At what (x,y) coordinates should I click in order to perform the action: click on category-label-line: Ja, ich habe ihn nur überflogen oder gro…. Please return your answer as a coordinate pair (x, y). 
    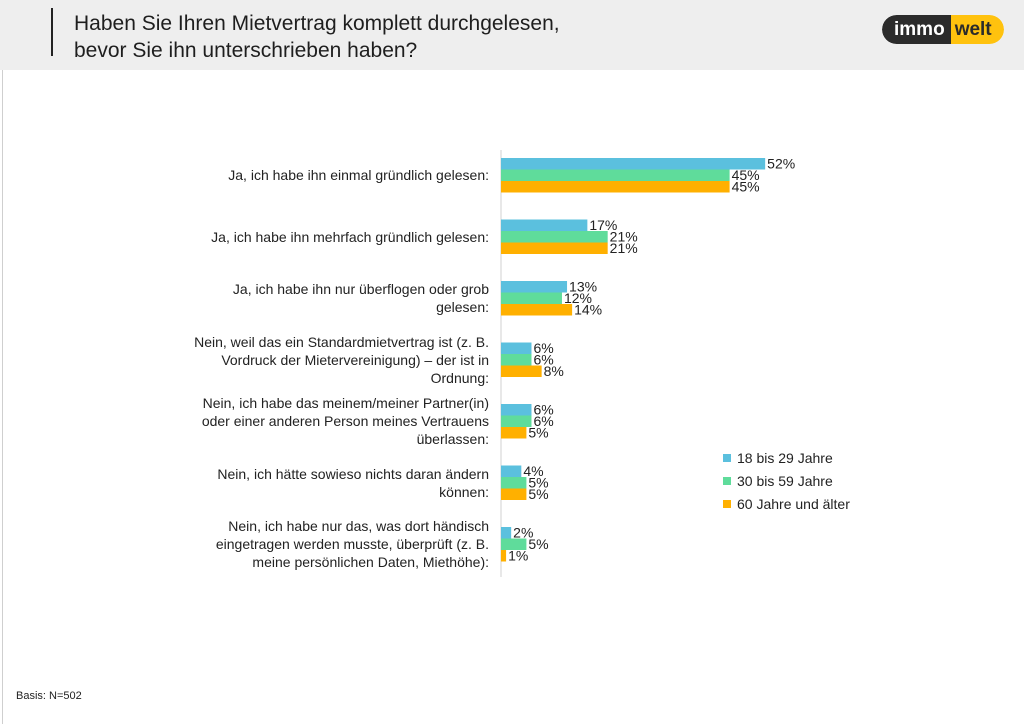
    Looking at the image, I should click on (360, 289).